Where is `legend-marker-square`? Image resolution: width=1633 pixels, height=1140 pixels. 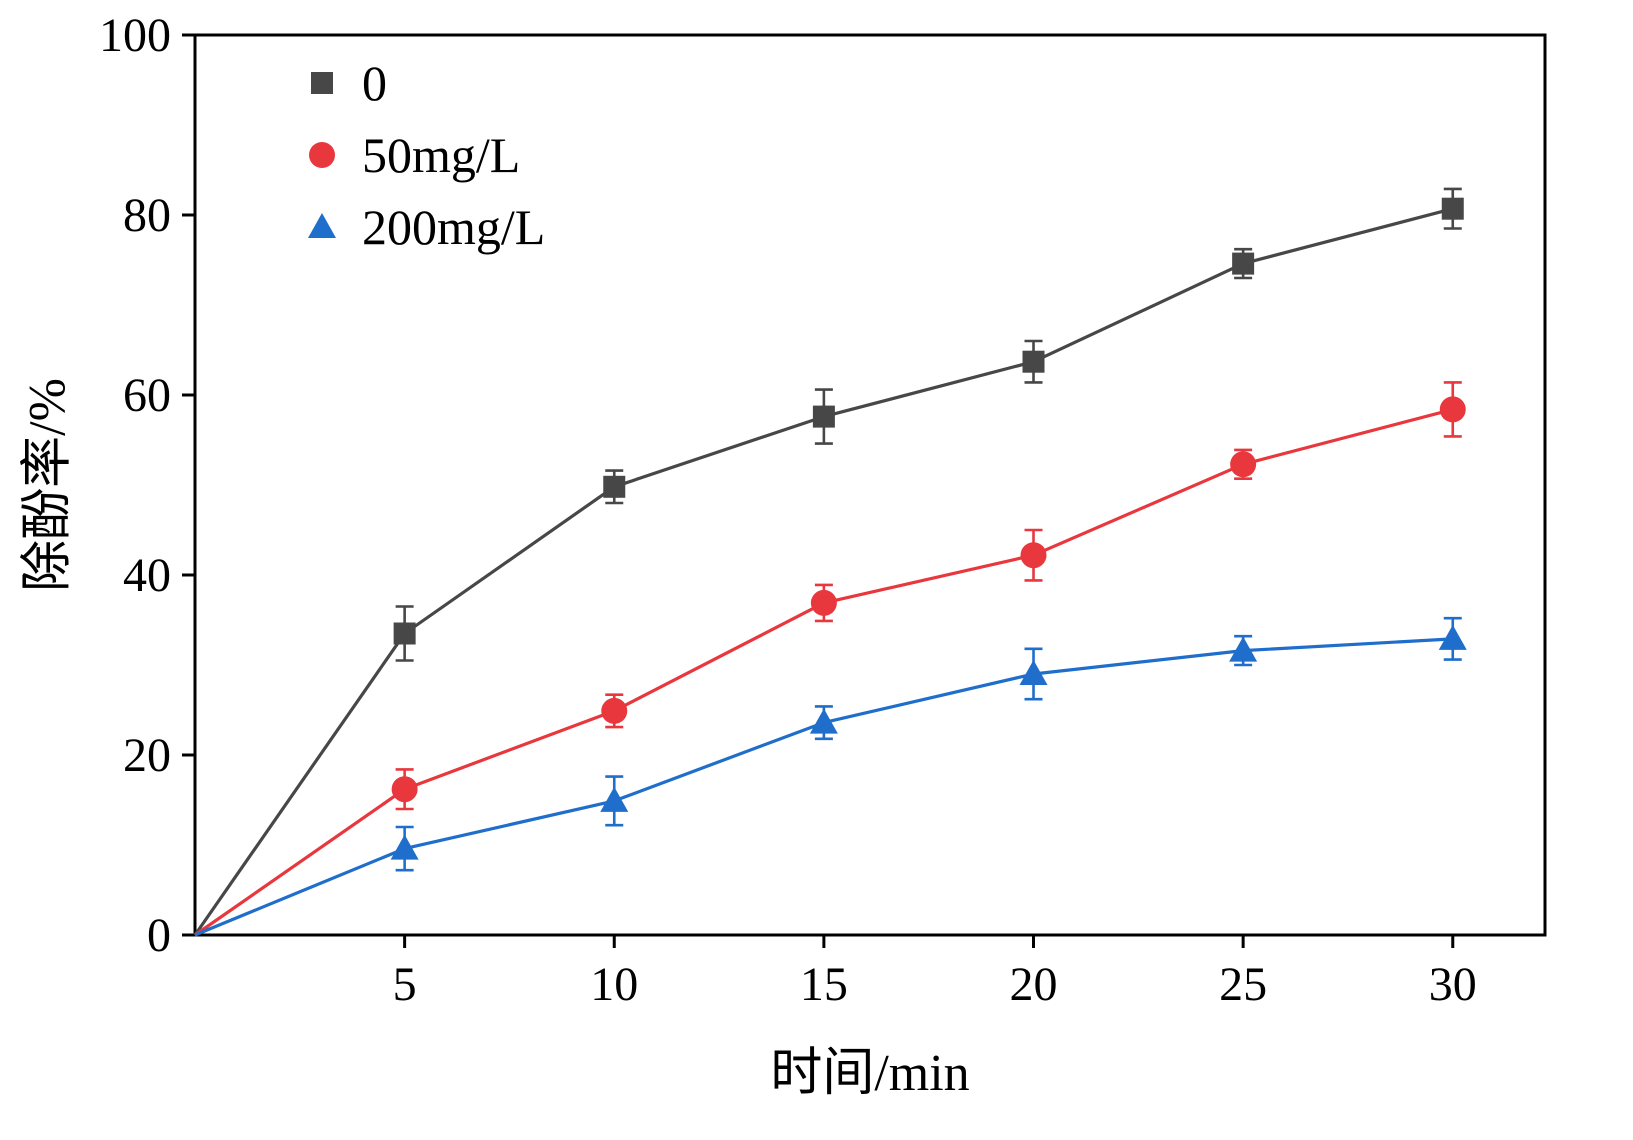 legend-marker-square is located at coordinates (322, 83).